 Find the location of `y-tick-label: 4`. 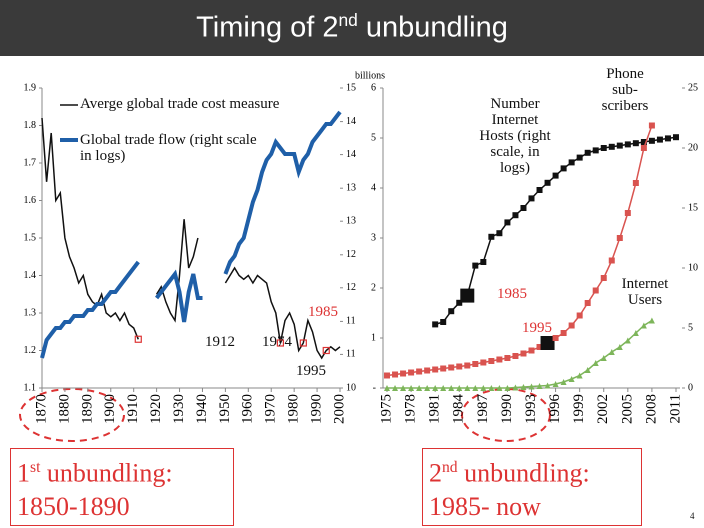

y-tick-label: 4 is located at coordinates (373, 187).